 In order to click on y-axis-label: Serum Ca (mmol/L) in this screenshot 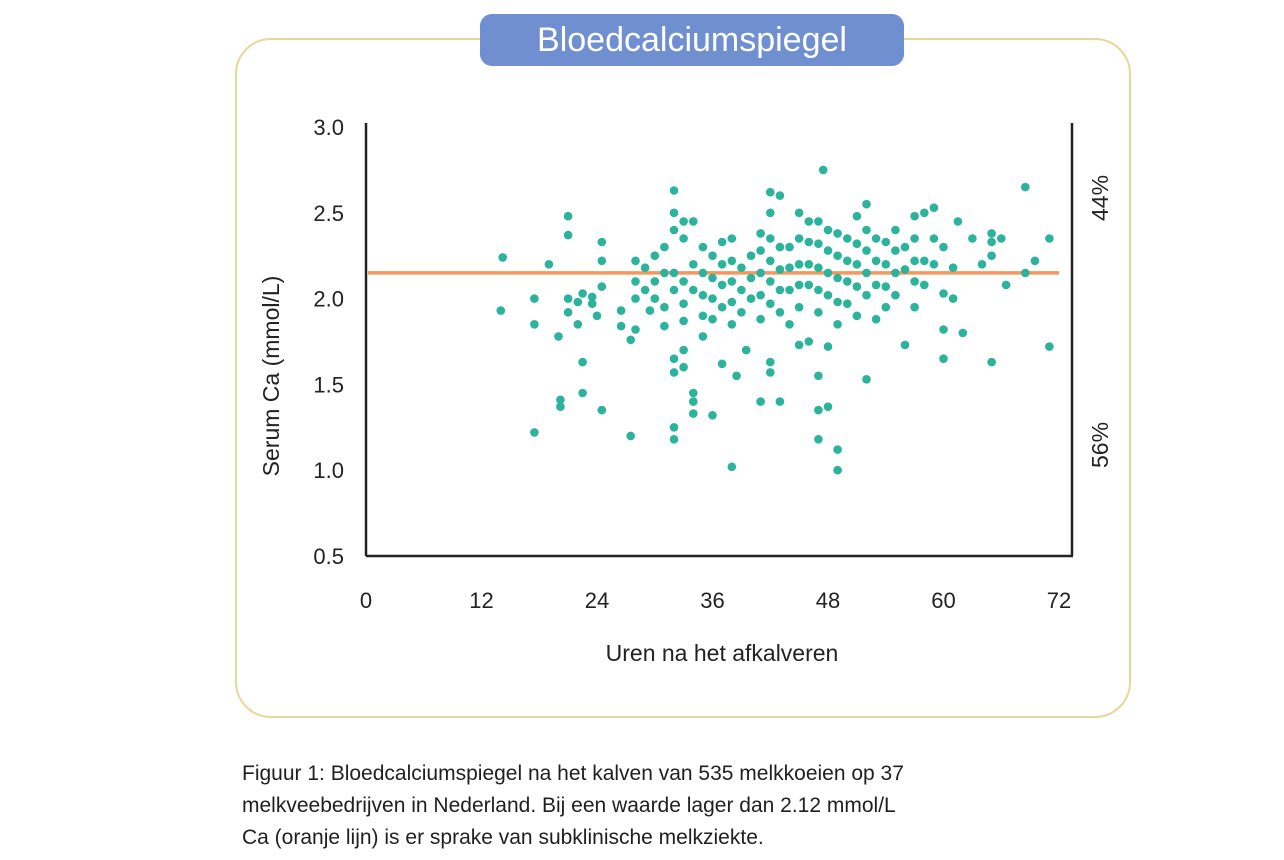, I will do `click(271, 376)`.